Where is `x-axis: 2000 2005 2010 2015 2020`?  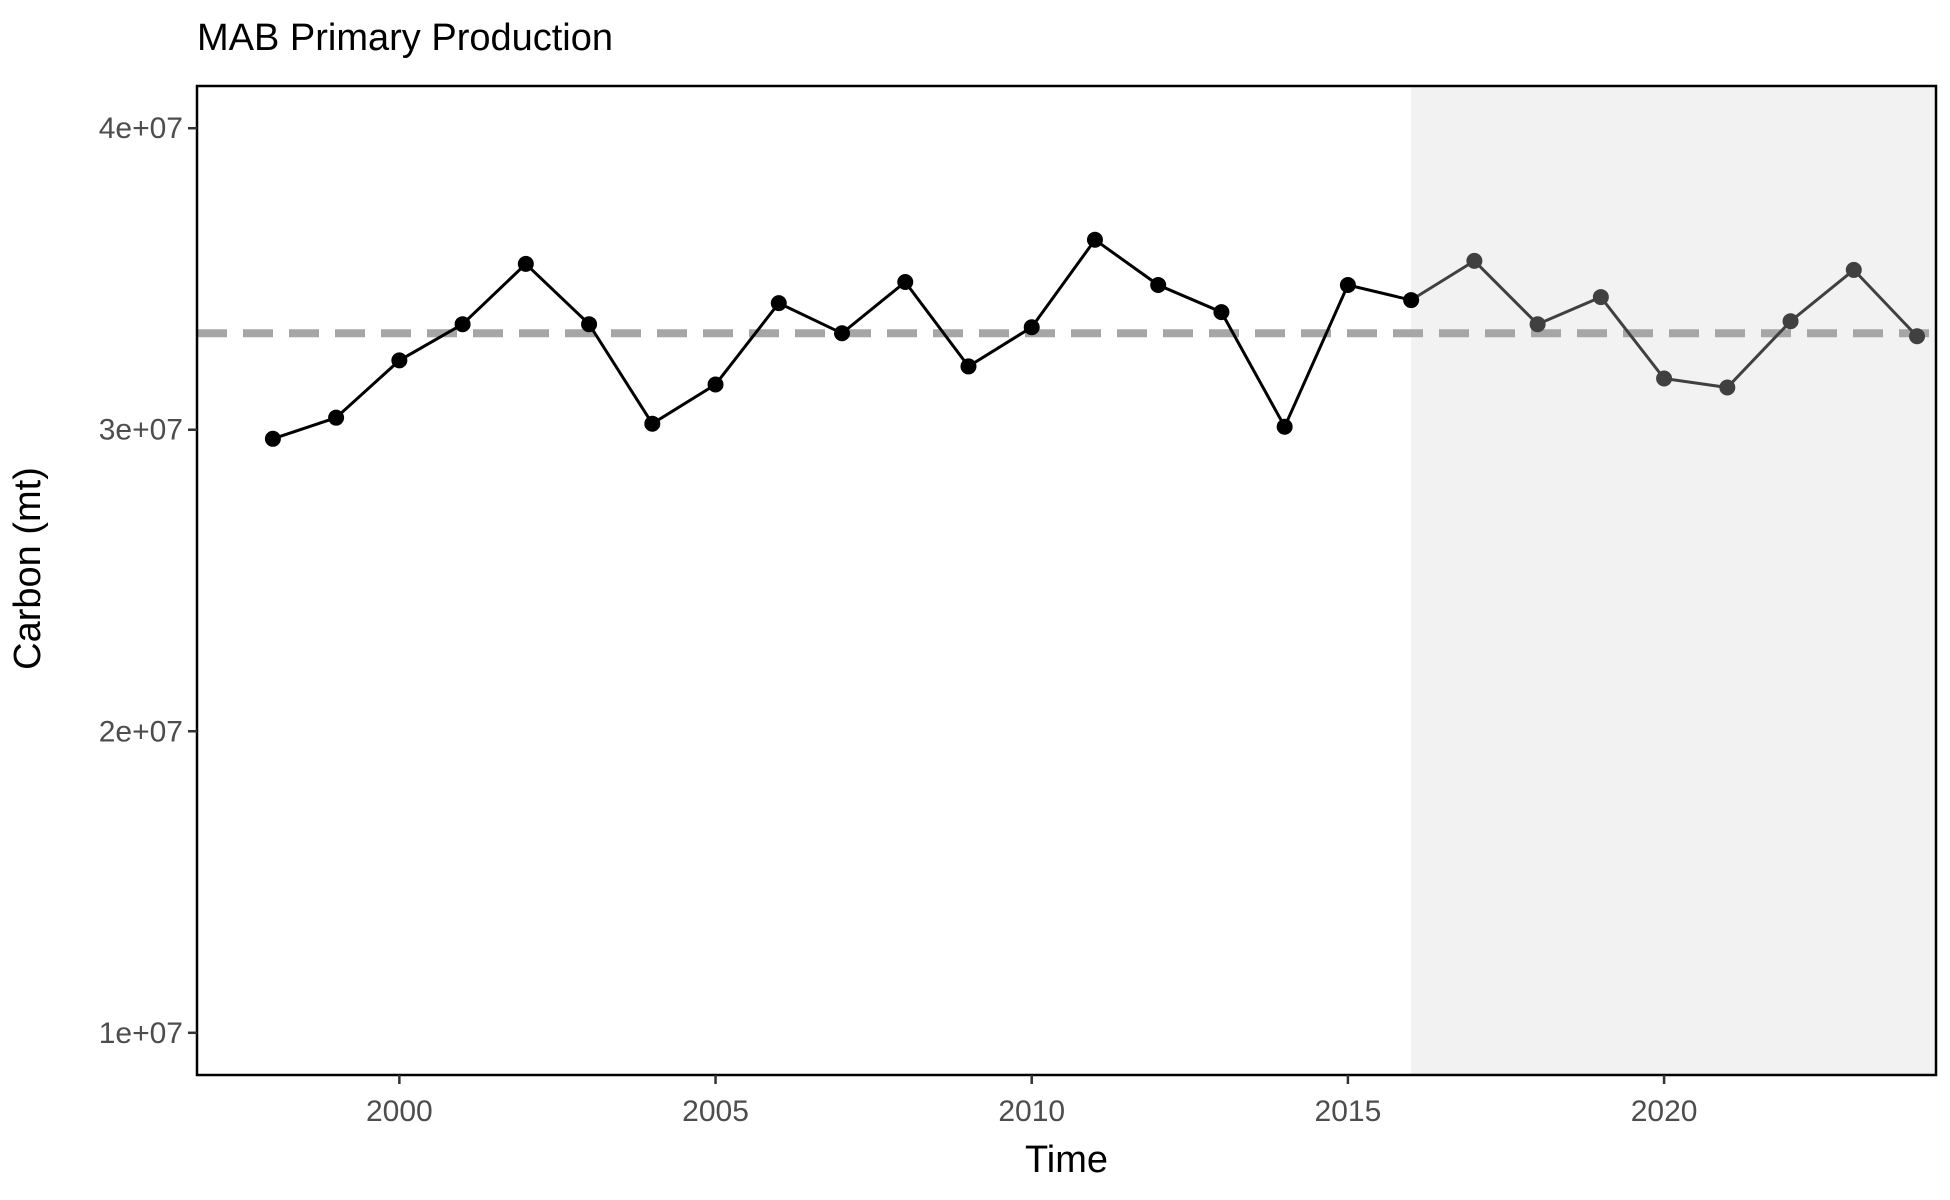 x-axis: 2000 2005 2010 2015 2020 is located at coordinates (1031, 1101).